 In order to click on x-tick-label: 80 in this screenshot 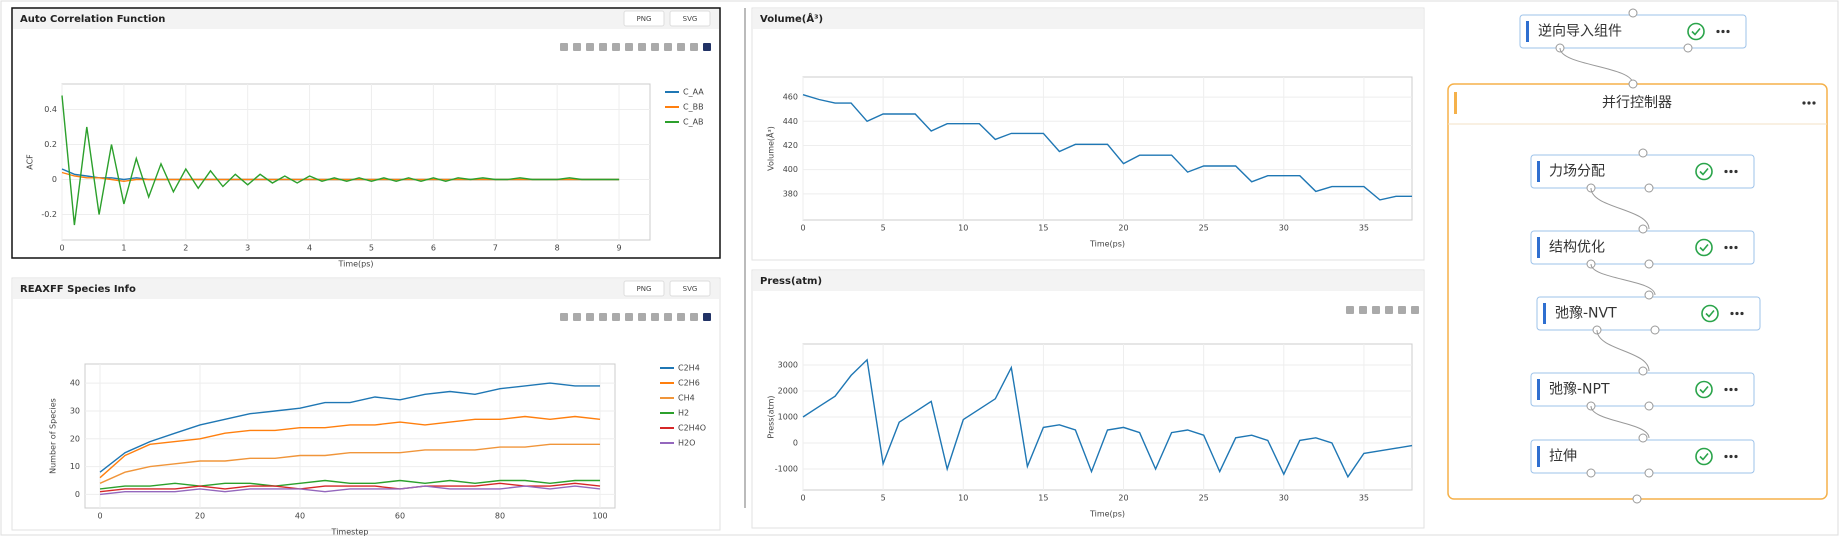, I will do `click(500, 516)`.